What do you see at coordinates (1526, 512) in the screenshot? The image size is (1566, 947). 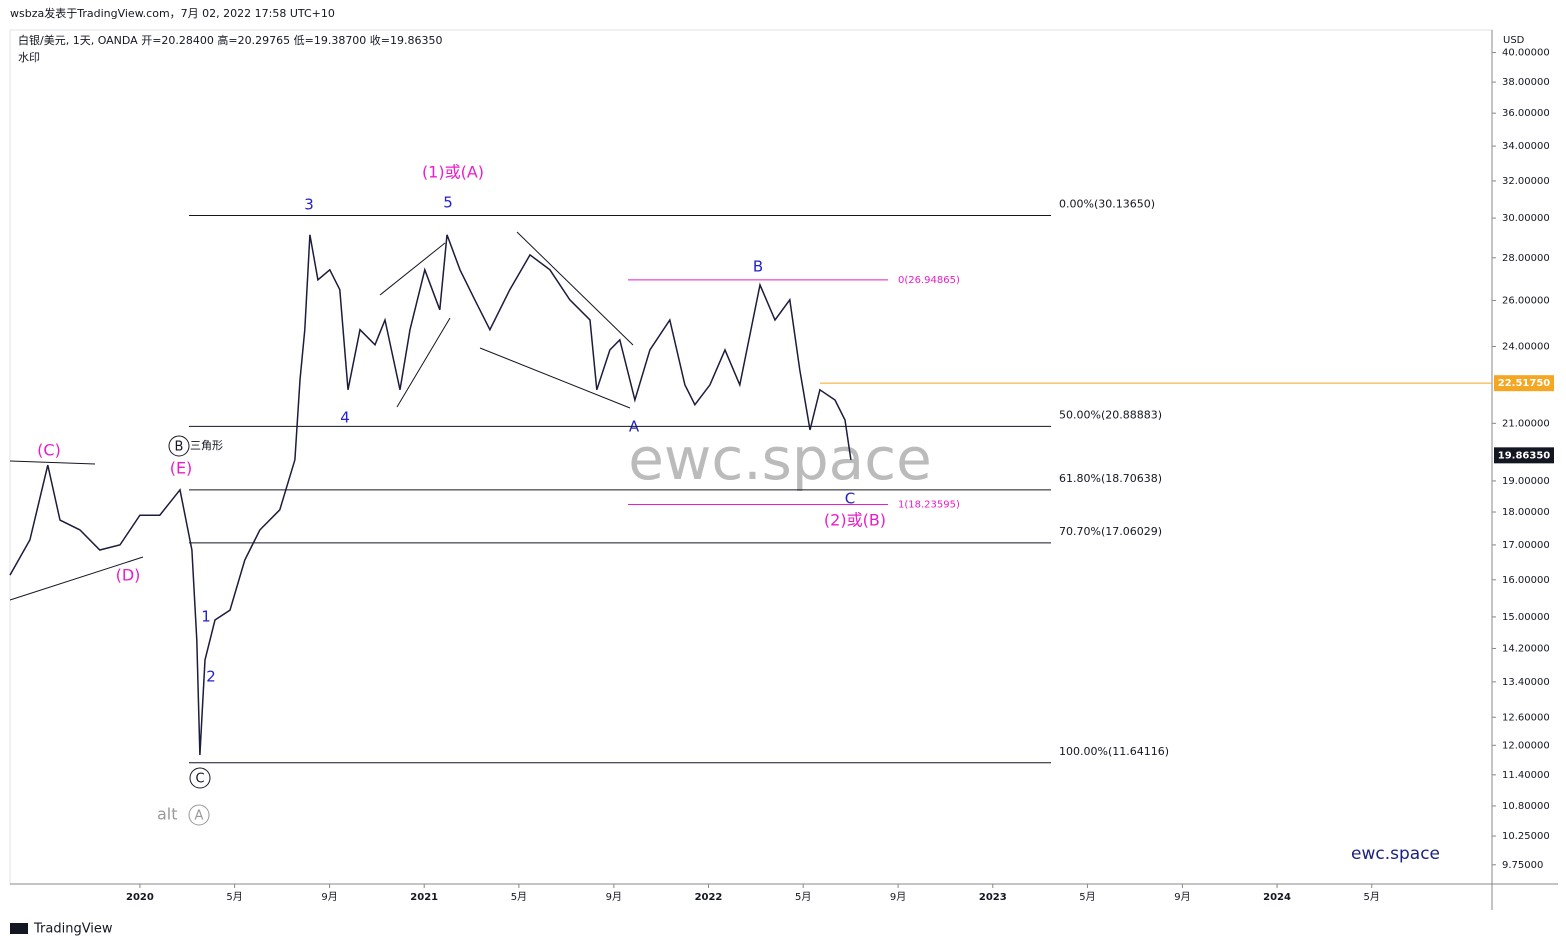 I see `y-tick-label: 18.00000` at bounding box center [1526, 512].